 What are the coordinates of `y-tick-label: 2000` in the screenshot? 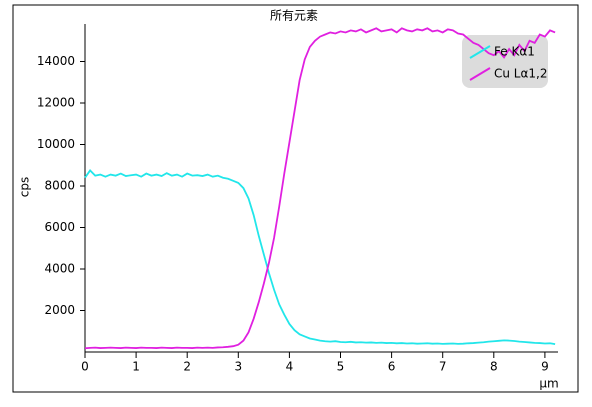 It's located at (59, 310).